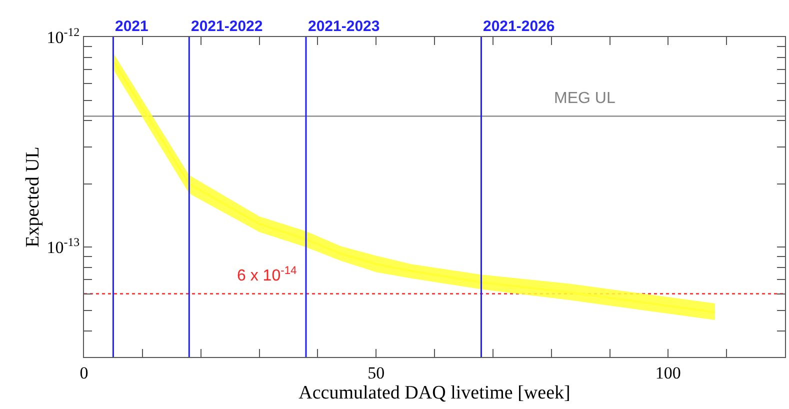  Describe the element at coordinates (33, 197) in the screenshot. I see `y-axis-title: Expected UL` at that location.